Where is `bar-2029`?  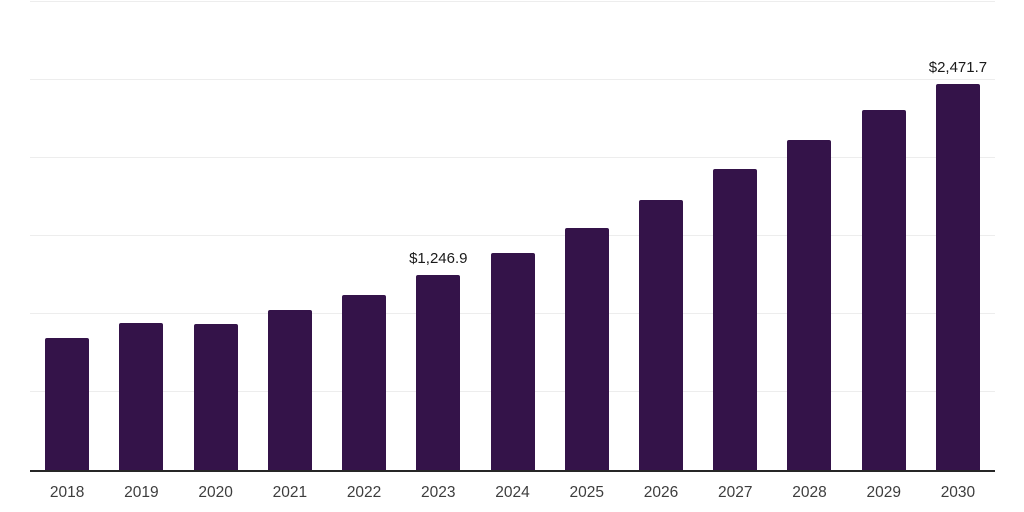 bar-2029 is located at coordinates (883, 290).